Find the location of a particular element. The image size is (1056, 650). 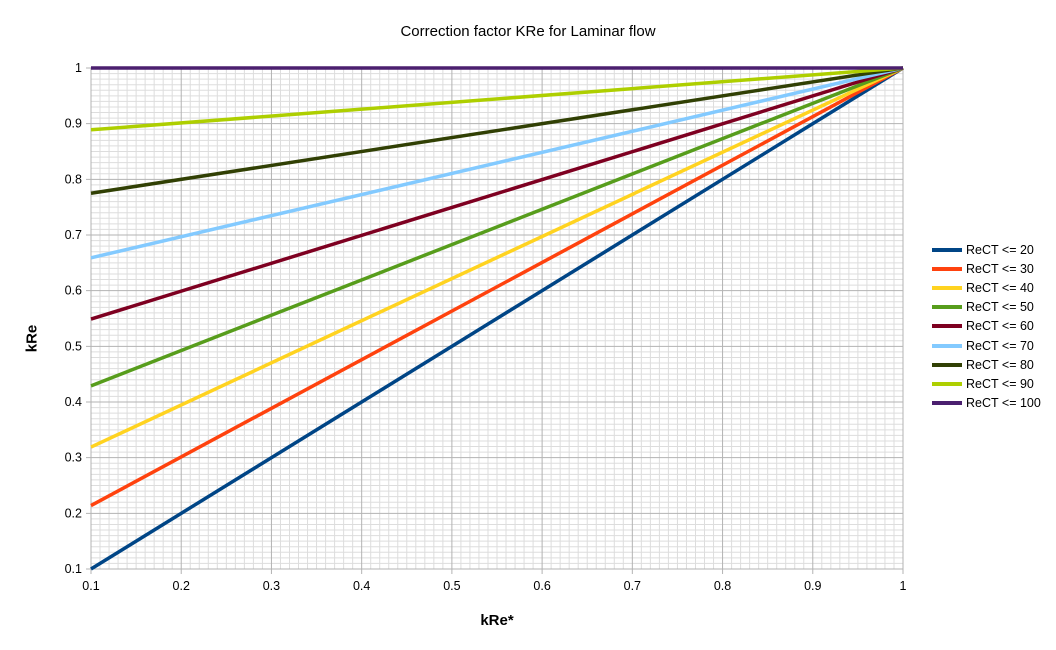

legend-item: ReCT <= 60 is located at coordinates (986, 326).